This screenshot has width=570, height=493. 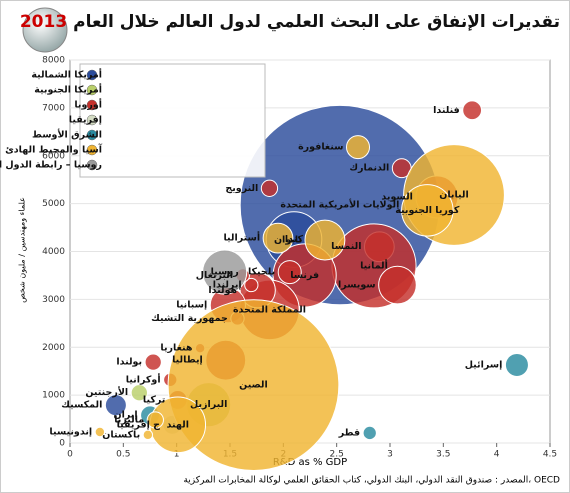 I want to click on bubble-label: المكسيك, so click(x=81, y=405).